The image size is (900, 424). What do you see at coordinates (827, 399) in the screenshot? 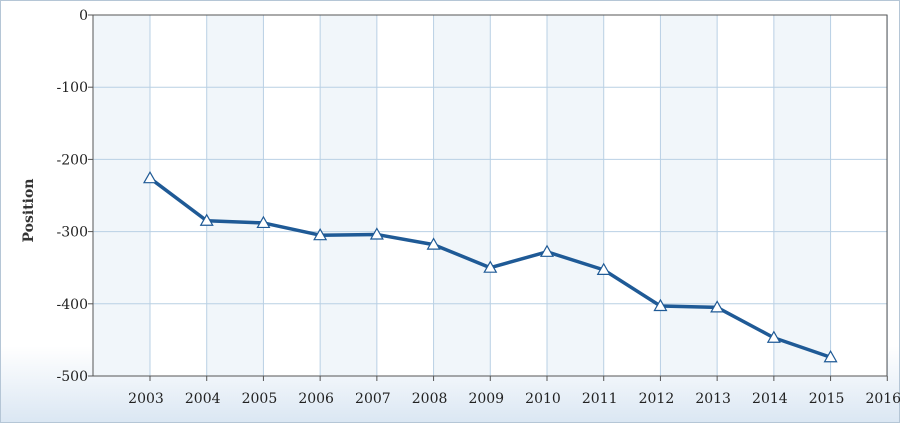
I see `x-tick-label: 2015` at bounding box center [827, 399].